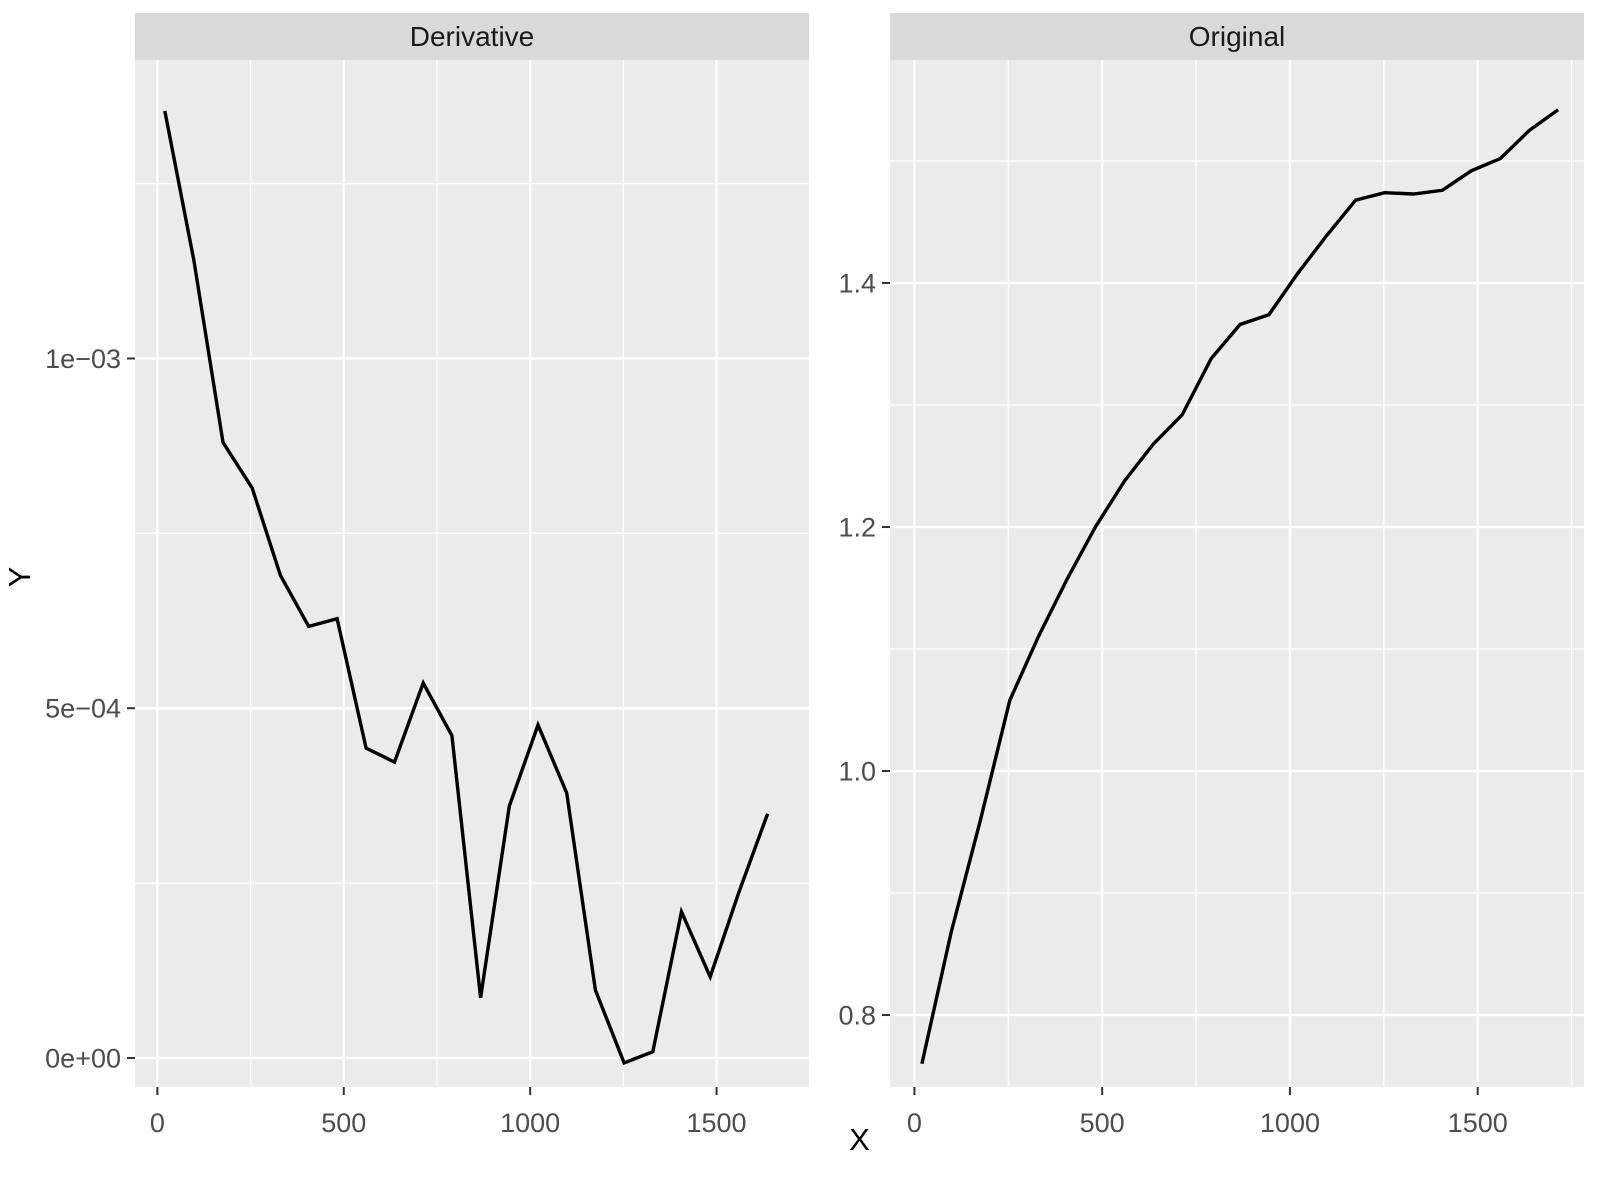  What do you see at coordinates (19, 577) in the screenshot?
I see `y-axis-title: Y` at bounding box center [19, 577].